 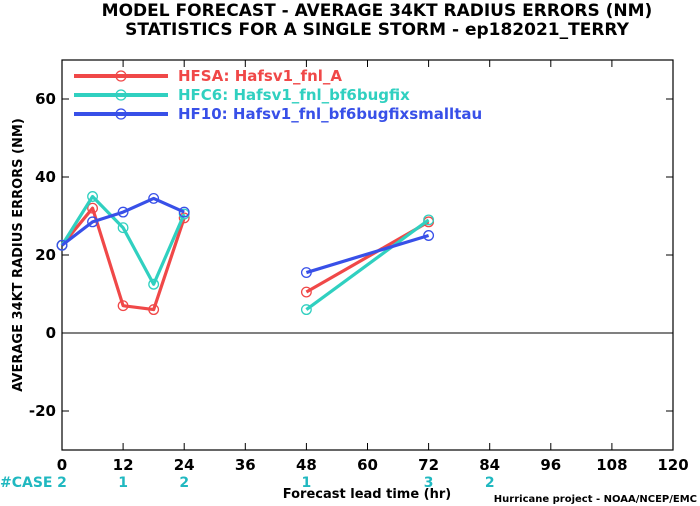 What do you see at coordinates (51, 333) in the screenshot?
I see `y-tick-label: 0` at bounding box center [51, 333].